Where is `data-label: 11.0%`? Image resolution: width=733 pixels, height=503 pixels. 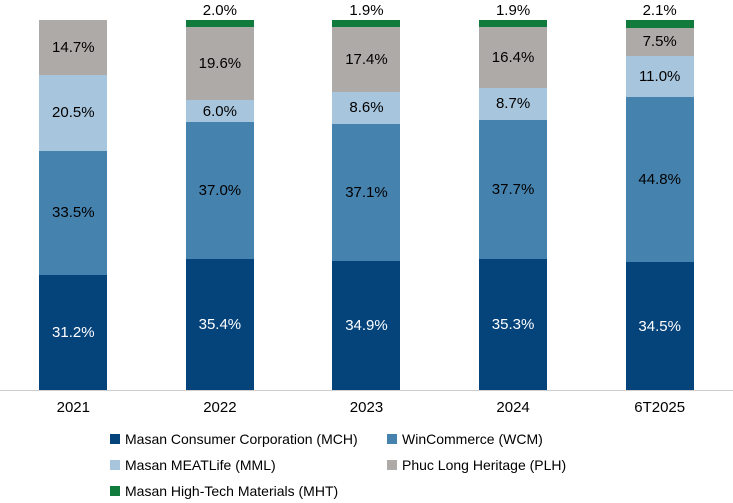
data-label: 11.0% is located at coordinates (659, 76).